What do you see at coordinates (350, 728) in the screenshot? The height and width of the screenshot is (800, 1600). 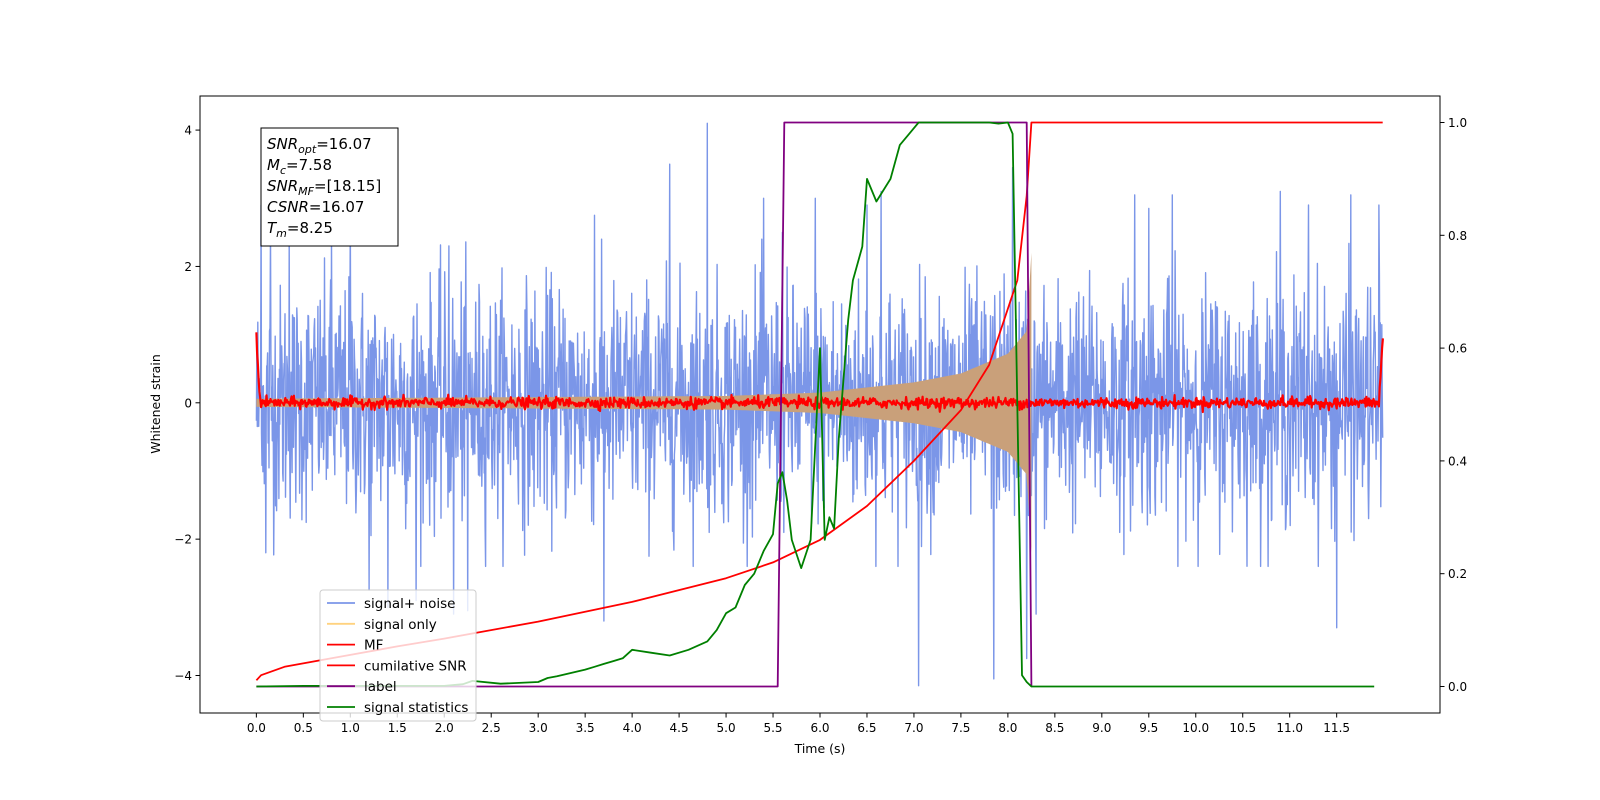 I see `x-tick-label: 1.0` at bounding box center [350, 728].